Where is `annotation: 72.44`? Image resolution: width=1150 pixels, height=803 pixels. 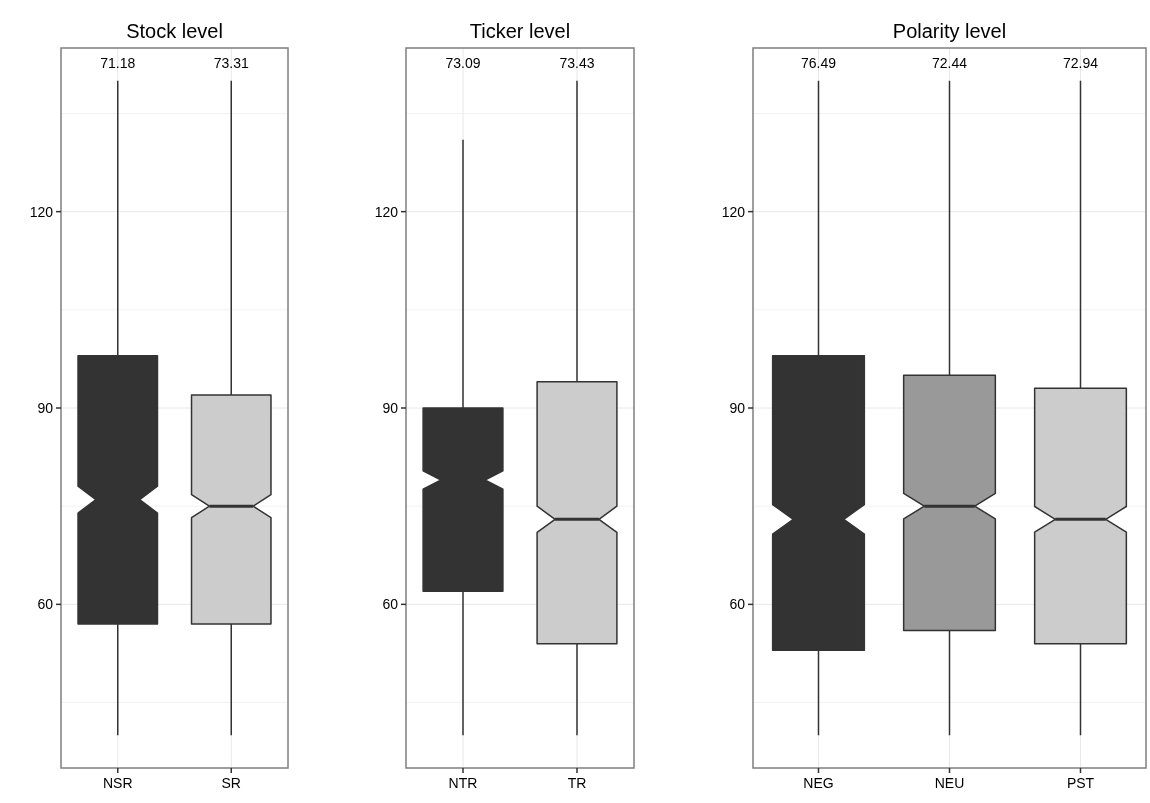 annotation: 72.44 is located at coordinates (949, 63).